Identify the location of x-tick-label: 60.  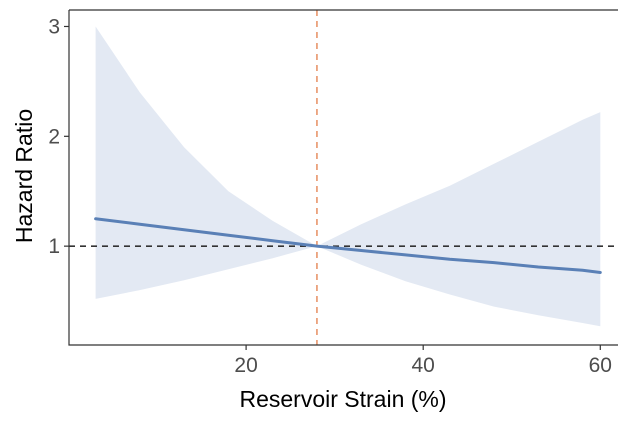
(600, 365).